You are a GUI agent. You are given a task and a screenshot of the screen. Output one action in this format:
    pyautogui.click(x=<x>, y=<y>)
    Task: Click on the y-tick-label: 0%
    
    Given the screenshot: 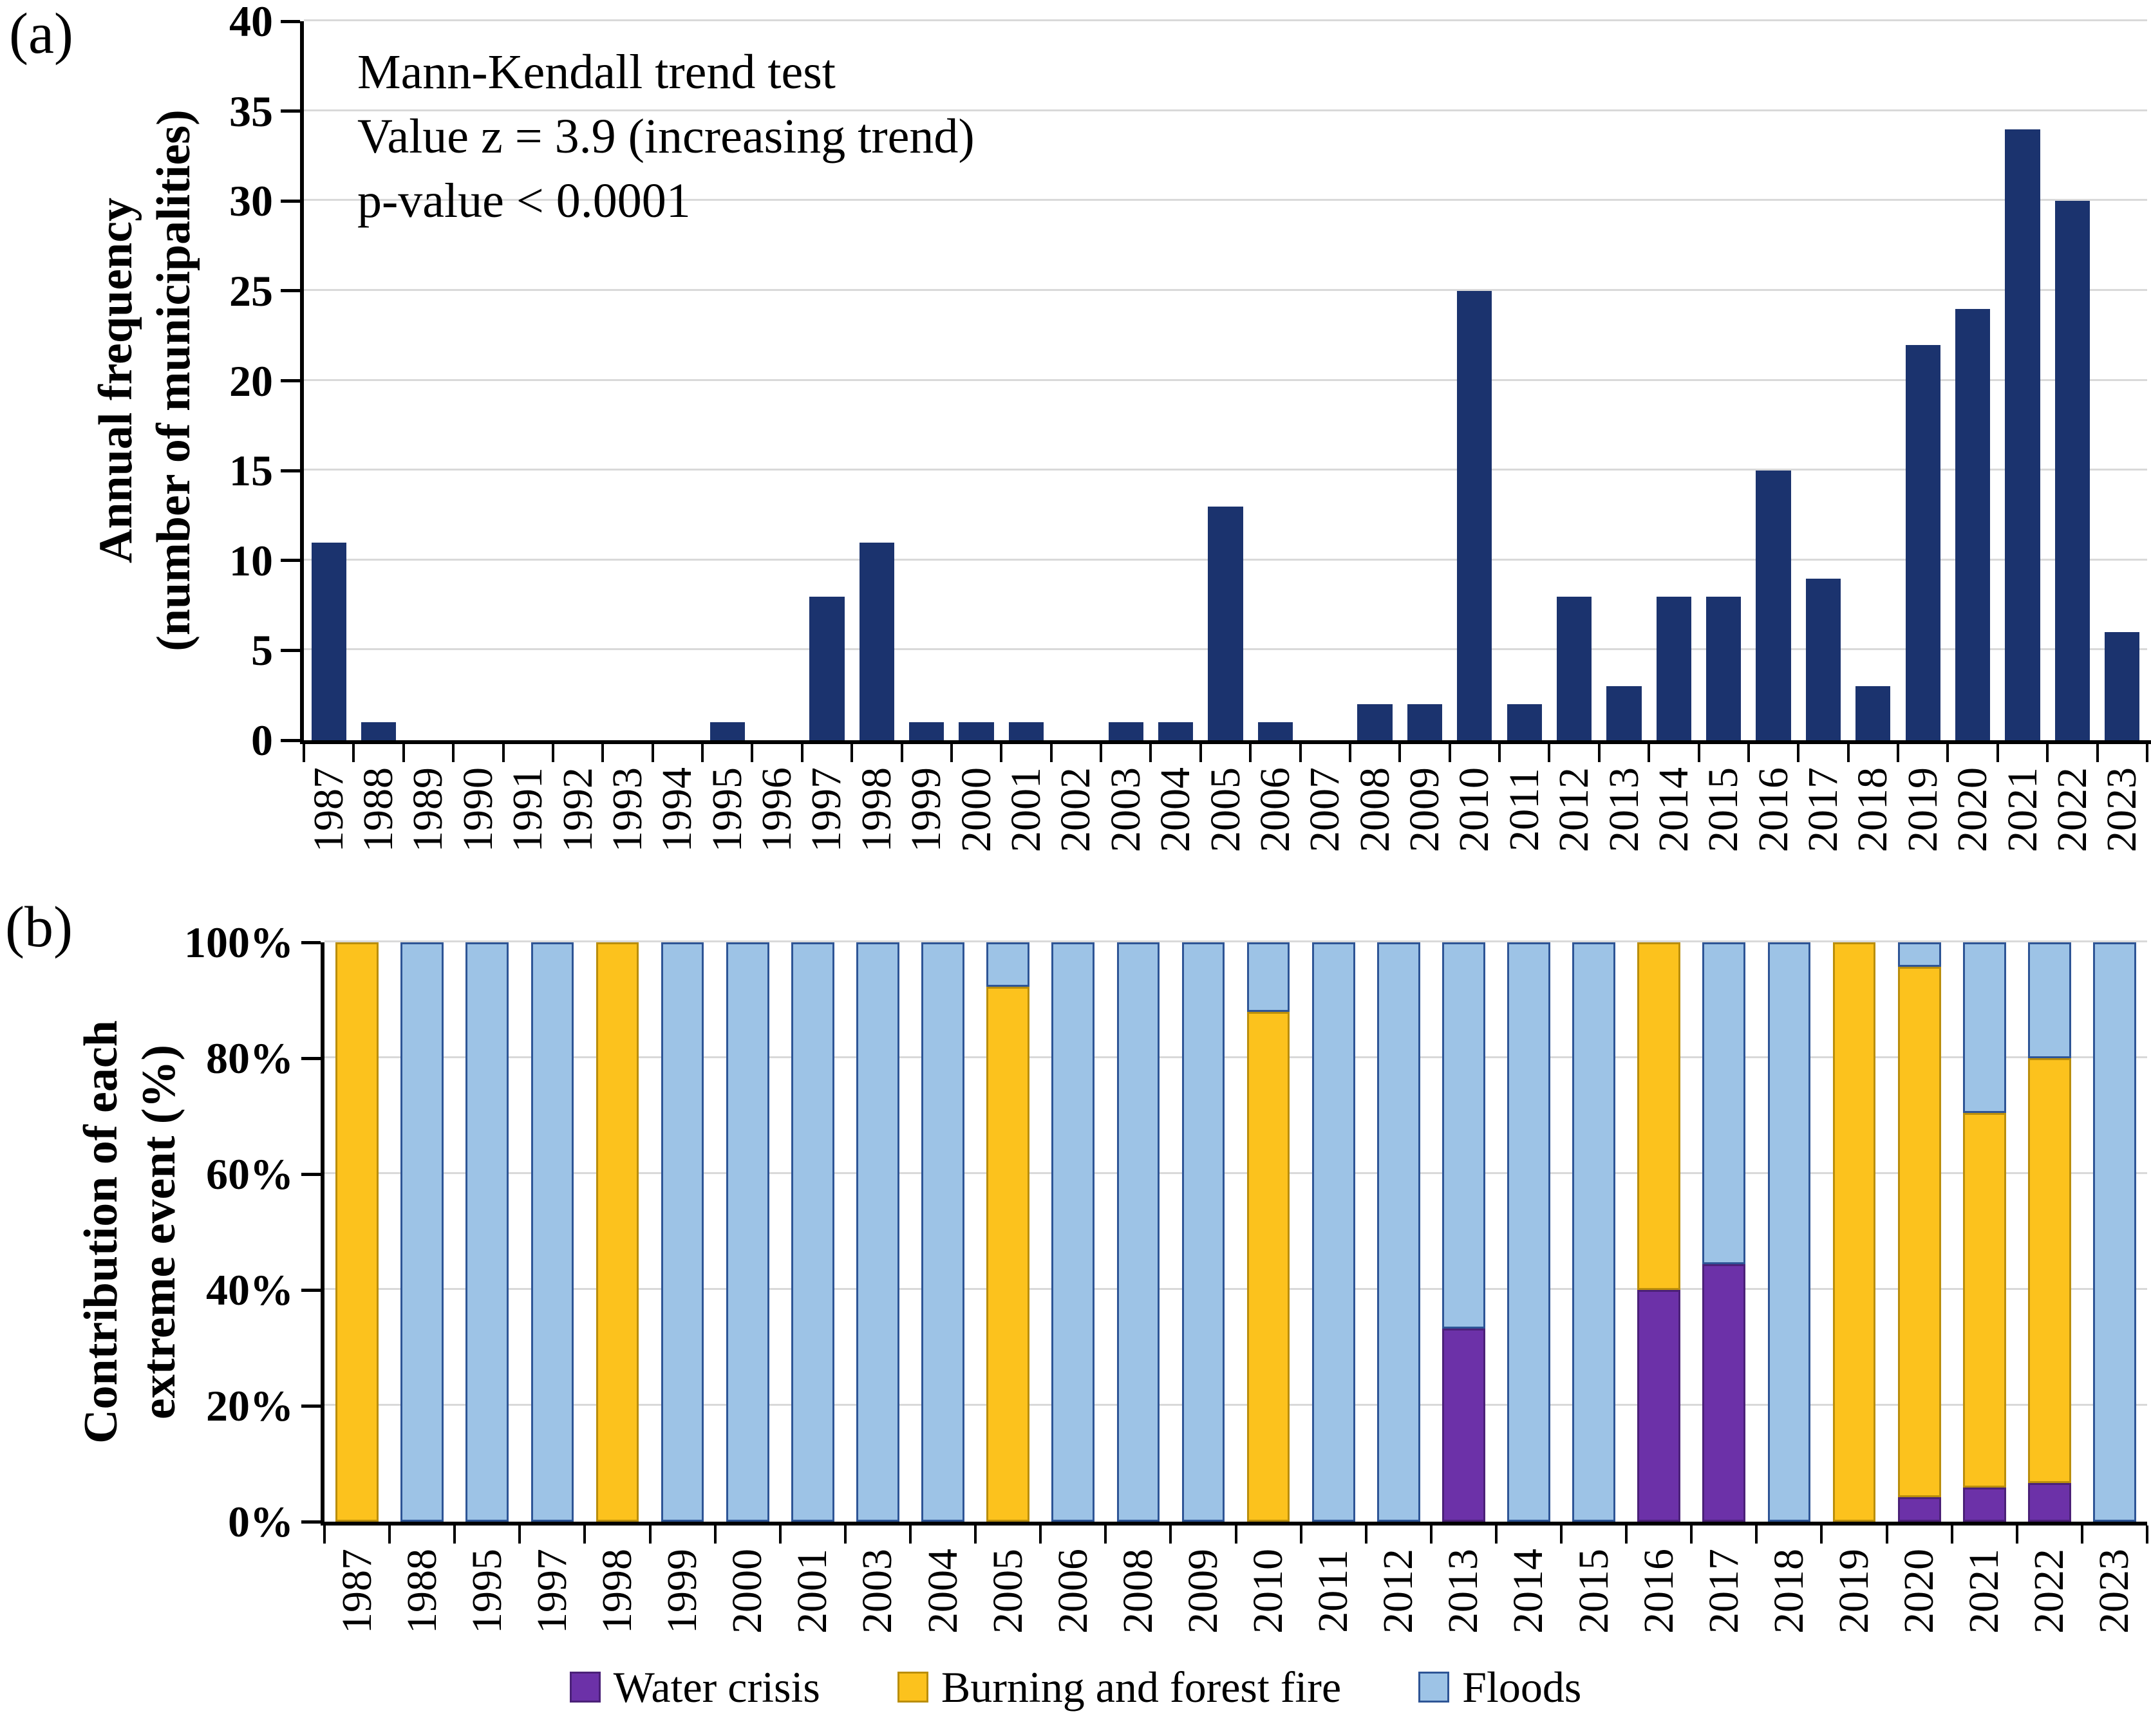 What is the action you would take?
    pyautogui.click(x=261, y=1521)
    